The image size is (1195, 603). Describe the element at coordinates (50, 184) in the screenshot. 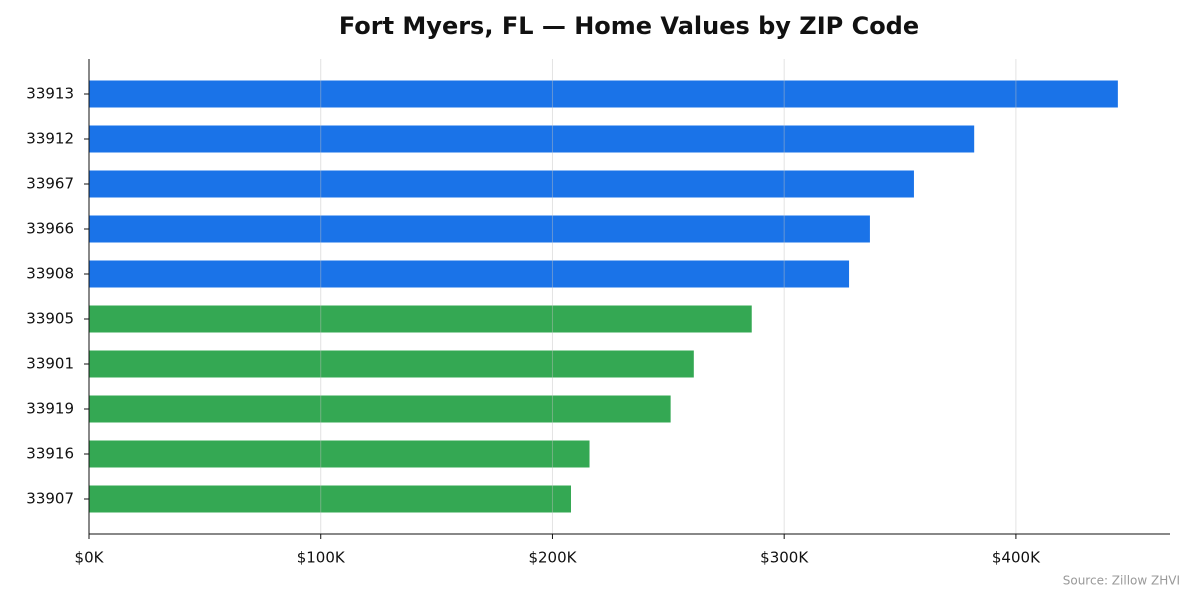

I see `y-tick-label: 33967` at that location.